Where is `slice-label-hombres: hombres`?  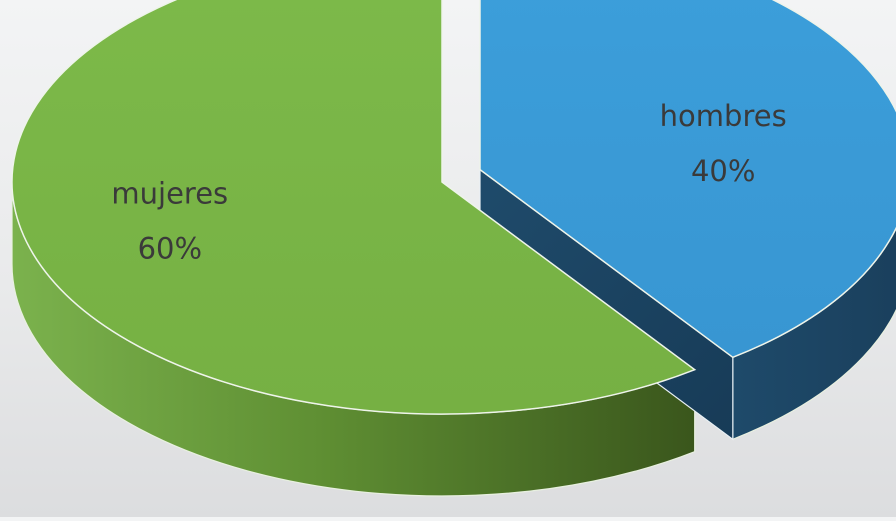
slice-label-hombres: hombres is located at coordinates (723, 116).